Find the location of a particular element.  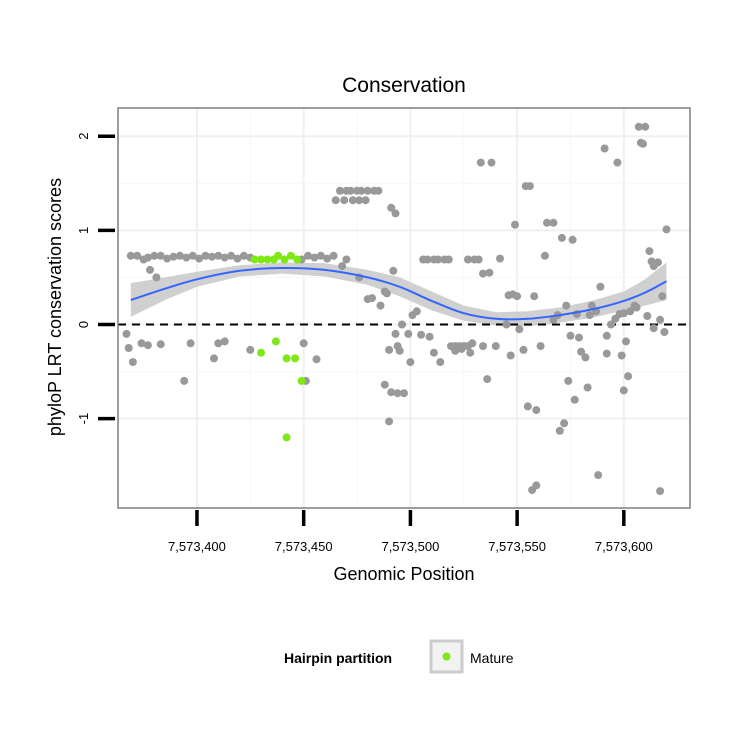

y-tick-label: -1 is located at coordinates (83, 419).